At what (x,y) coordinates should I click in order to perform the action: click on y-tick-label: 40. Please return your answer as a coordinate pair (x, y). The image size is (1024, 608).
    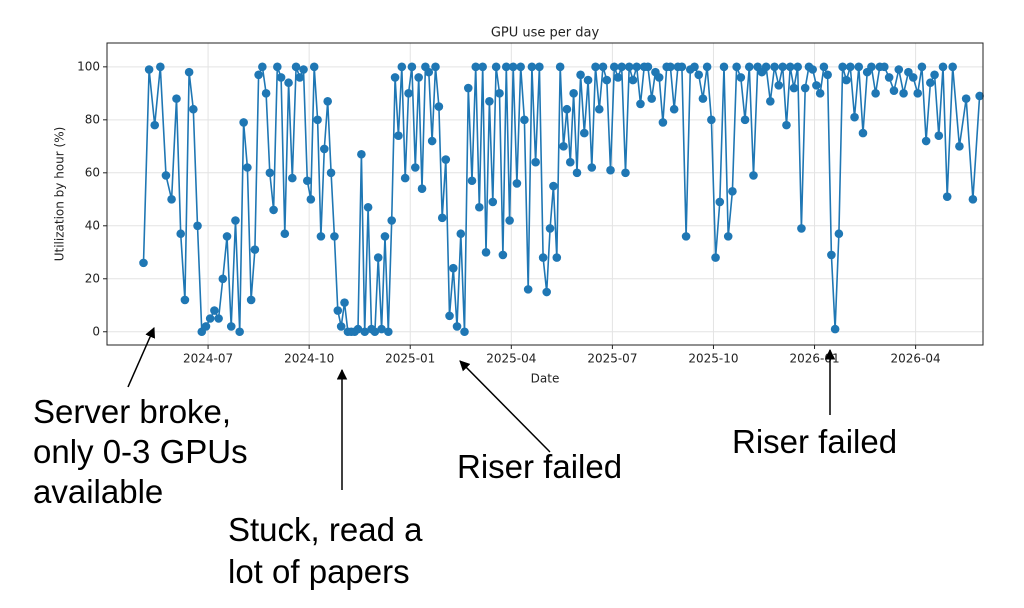
    Looking at the image, I should click on (92, 225).